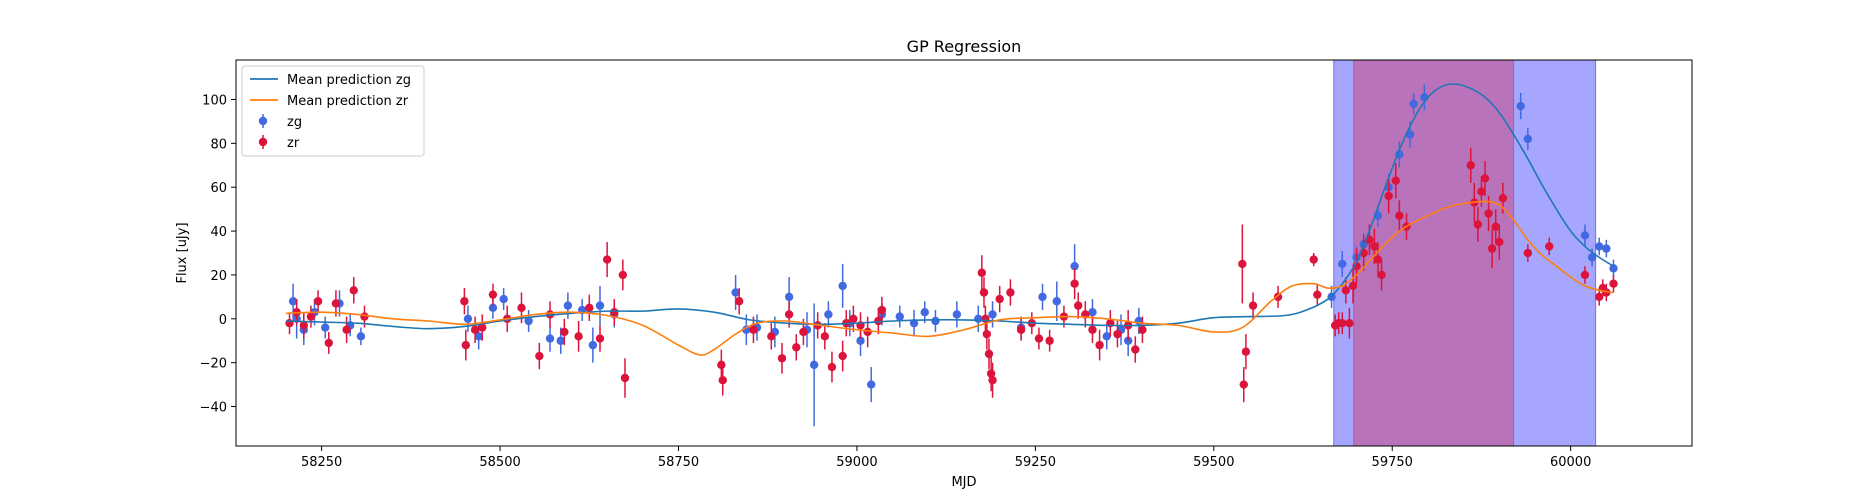  I want to click on y-tick-label: −20, so click(213, 364).